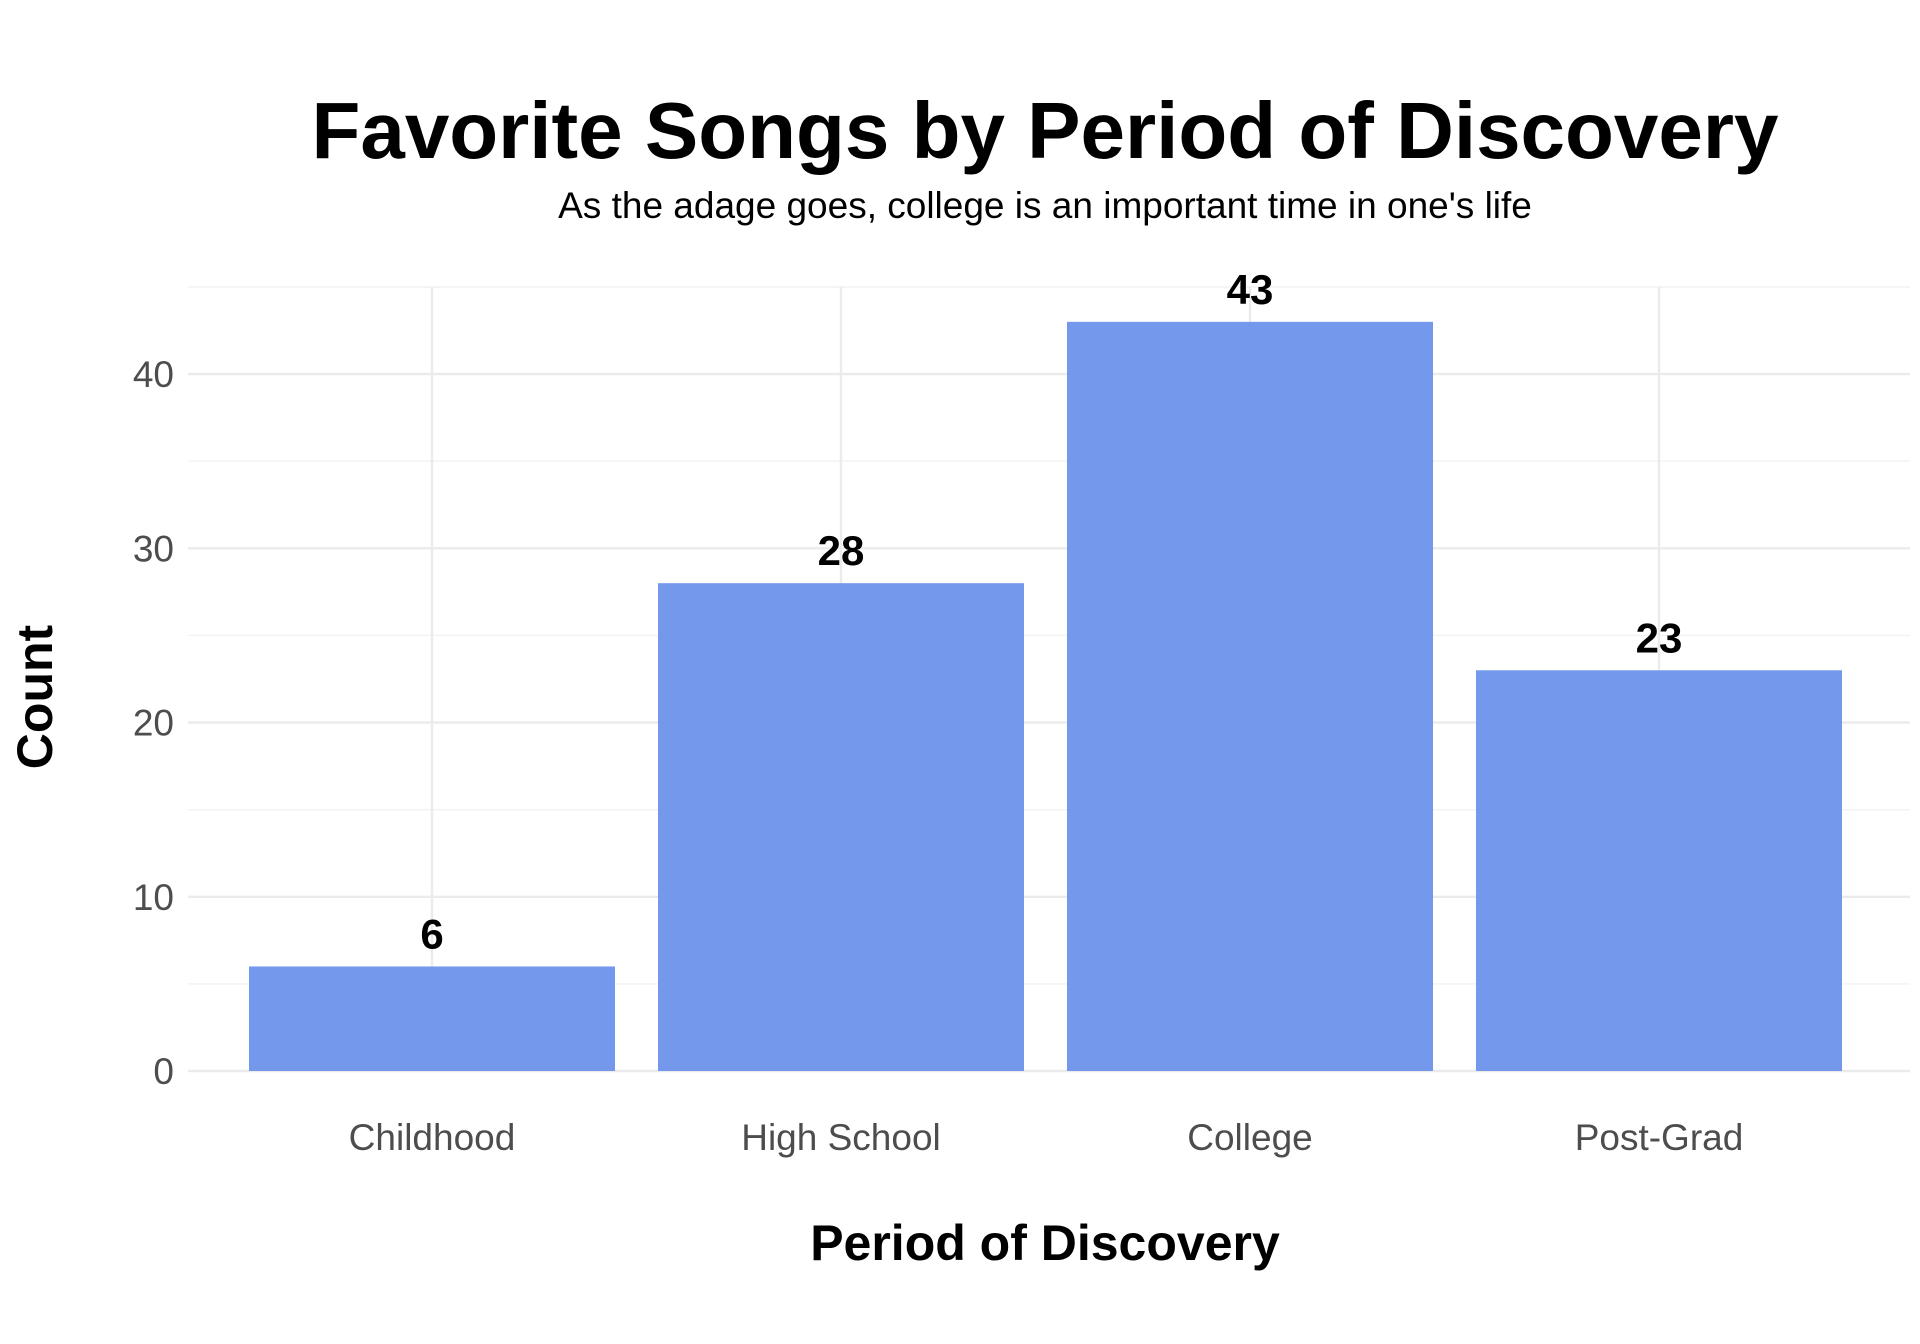 Image resolution: width=1920 pixels, height=1344 pixels. Describe the element at coordinates (163, 1071) in the screenshot. I see `y-tick-label: 0` at that location.